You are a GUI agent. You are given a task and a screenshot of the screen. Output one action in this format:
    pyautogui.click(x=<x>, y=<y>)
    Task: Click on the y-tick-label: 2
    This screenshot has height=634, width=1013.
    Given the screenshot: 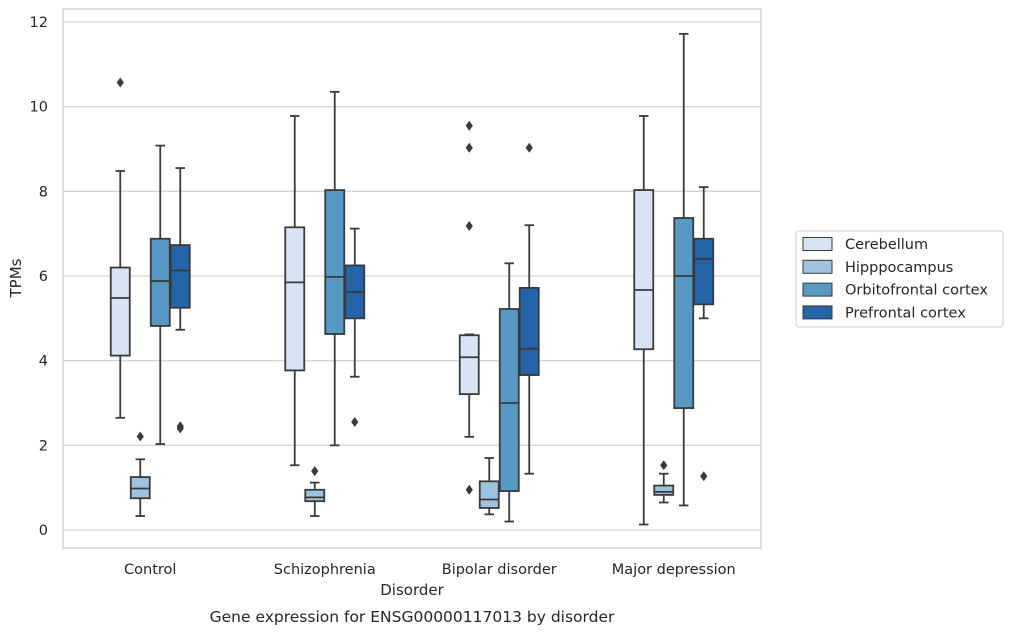 What is the action you would take?
    pyautogui.click(x=43, y=446)
    